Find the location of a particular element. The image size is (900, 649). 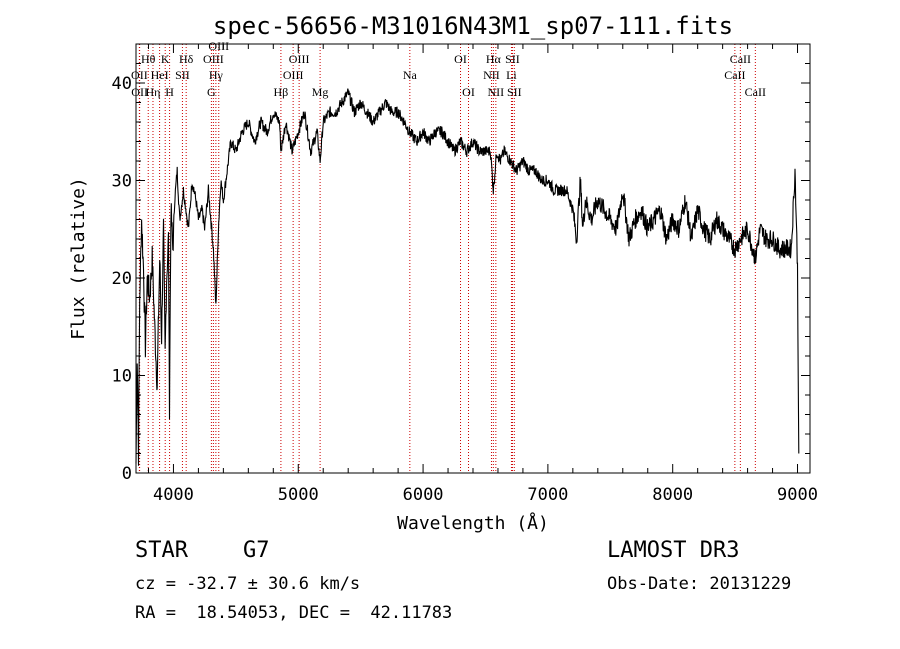

x-tick-label: 8000 is located at coordinates (672, 495).